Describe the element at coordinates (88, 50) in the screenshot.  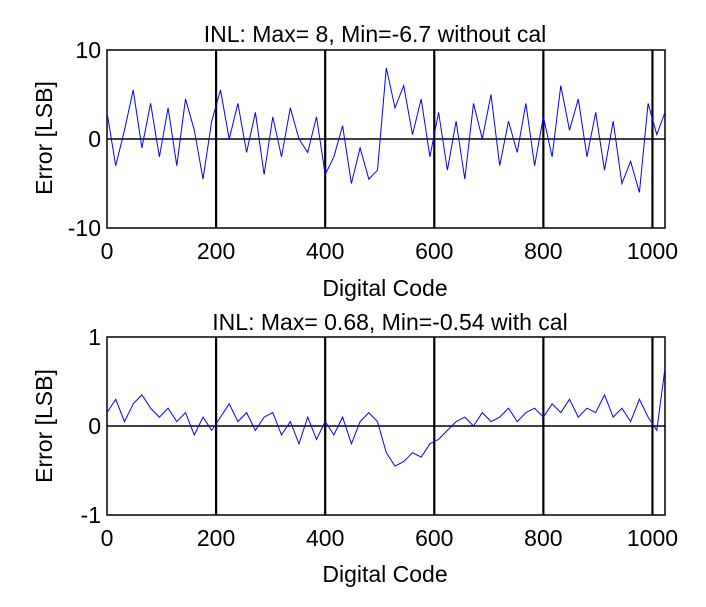
I see `y-tick-label: 10` at that location.